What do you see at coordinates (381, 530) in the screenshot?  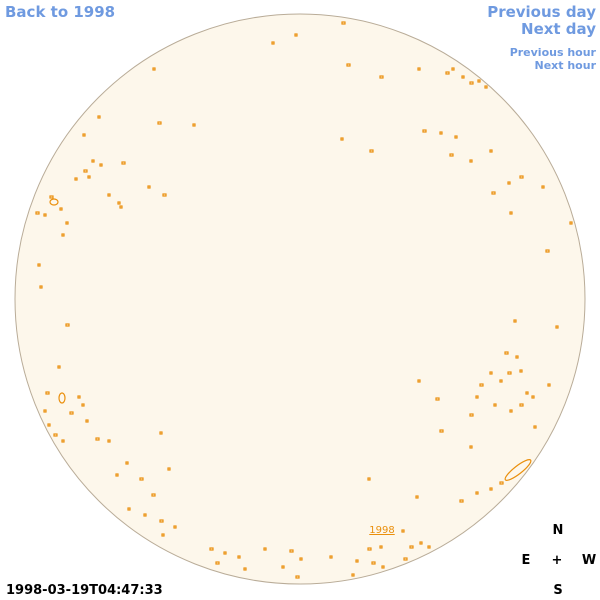 I see `disk-label: 1998` at bounding box center [381, 530].